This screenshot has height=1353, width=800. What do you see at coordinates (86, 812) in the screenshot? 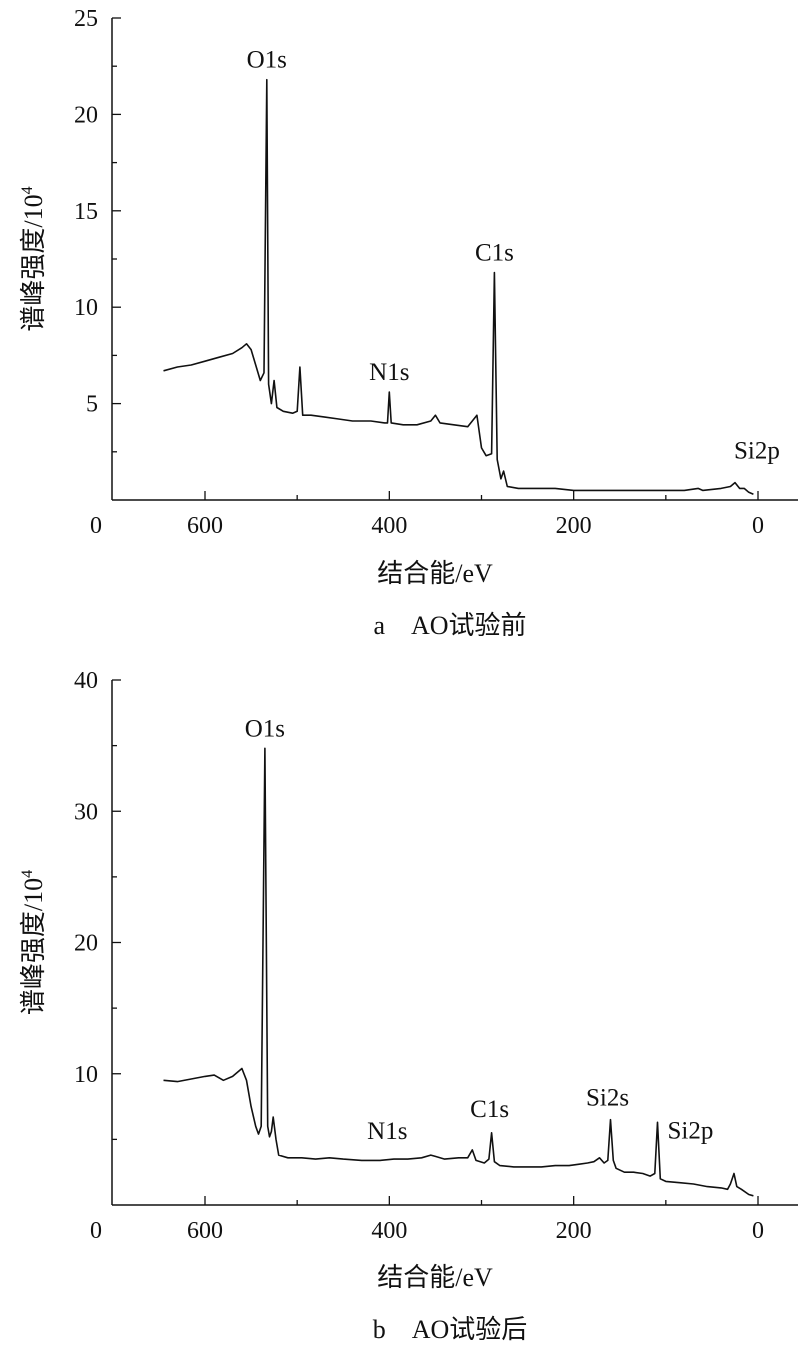
I see `y-tick-label: 30` at bounding box center [86, 812].